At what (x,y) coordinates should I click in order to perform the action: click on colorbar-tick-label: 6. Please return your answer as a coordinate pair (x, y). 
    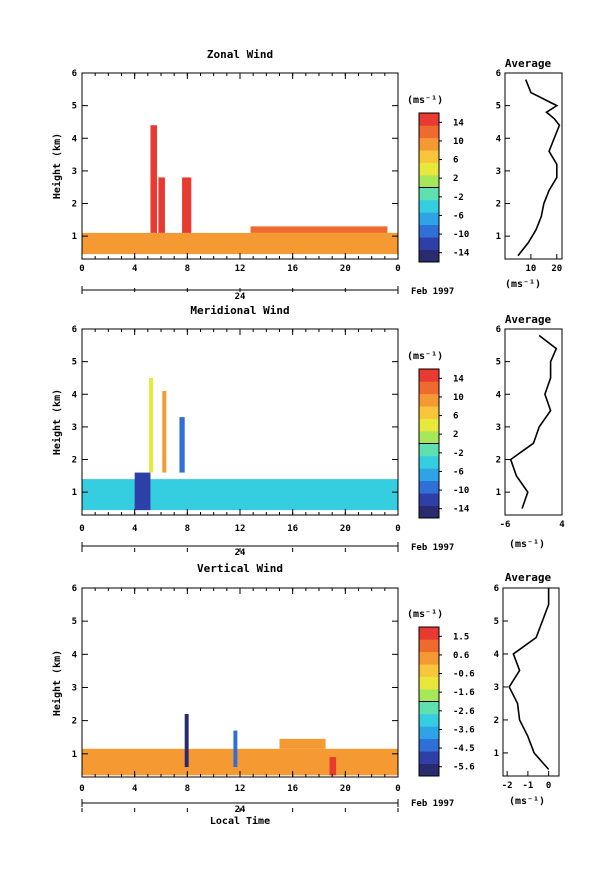
    Looking at the image, I should click on (455, 161).